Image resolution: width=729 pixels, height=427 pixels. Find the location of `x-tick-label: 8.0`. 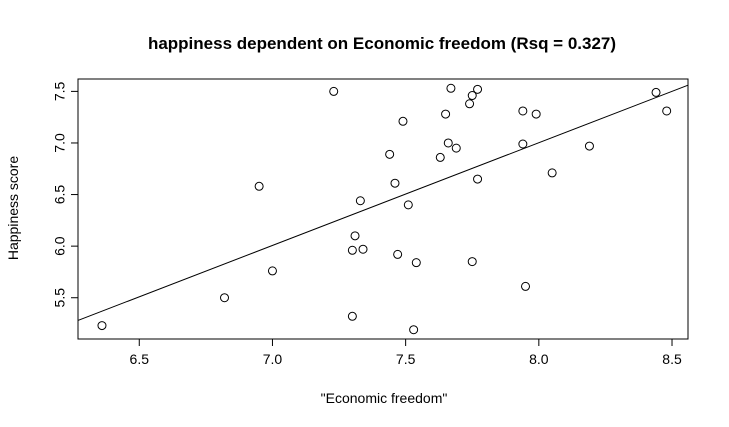

x-tick-label: 8.0 is located at coordinates (539, 359).